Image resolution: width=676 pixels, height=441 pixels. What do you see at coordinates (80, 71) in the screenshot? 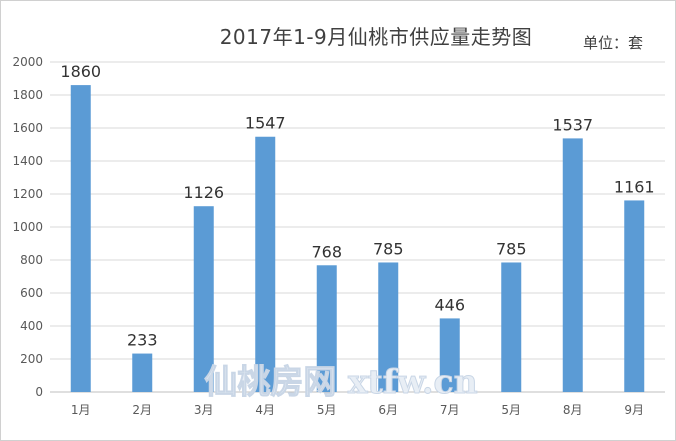
I see `data-label: 1860` at bounding box center [80, 71].